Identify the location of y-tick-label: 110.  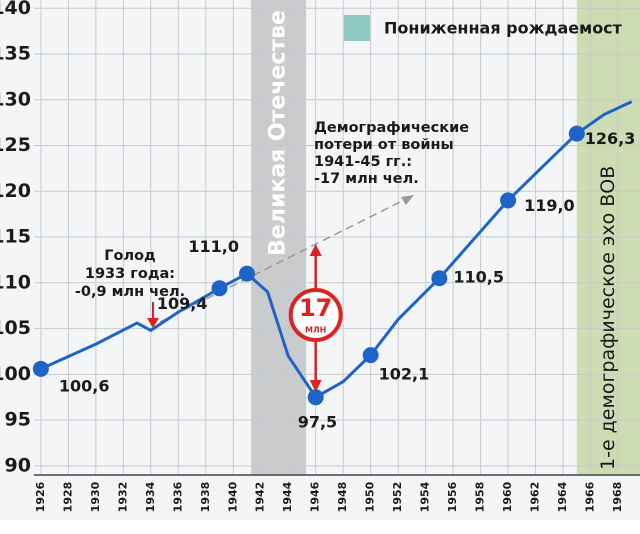
(15, 282).